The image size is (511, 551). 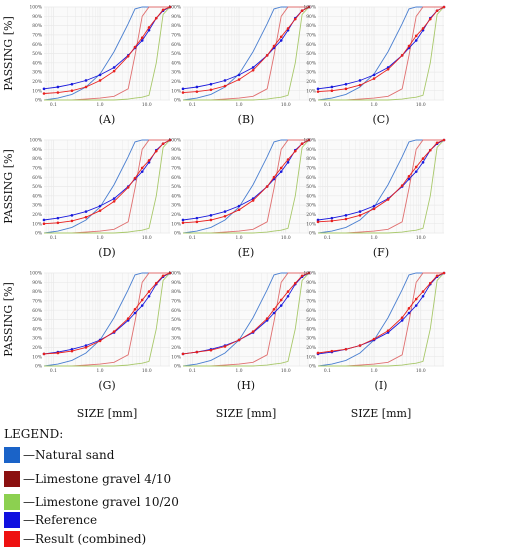 What do you see at coordinates (12, 455) in the screenshot?
I see `legend-swatch-natural-sand` at bounding box center [12, 455].